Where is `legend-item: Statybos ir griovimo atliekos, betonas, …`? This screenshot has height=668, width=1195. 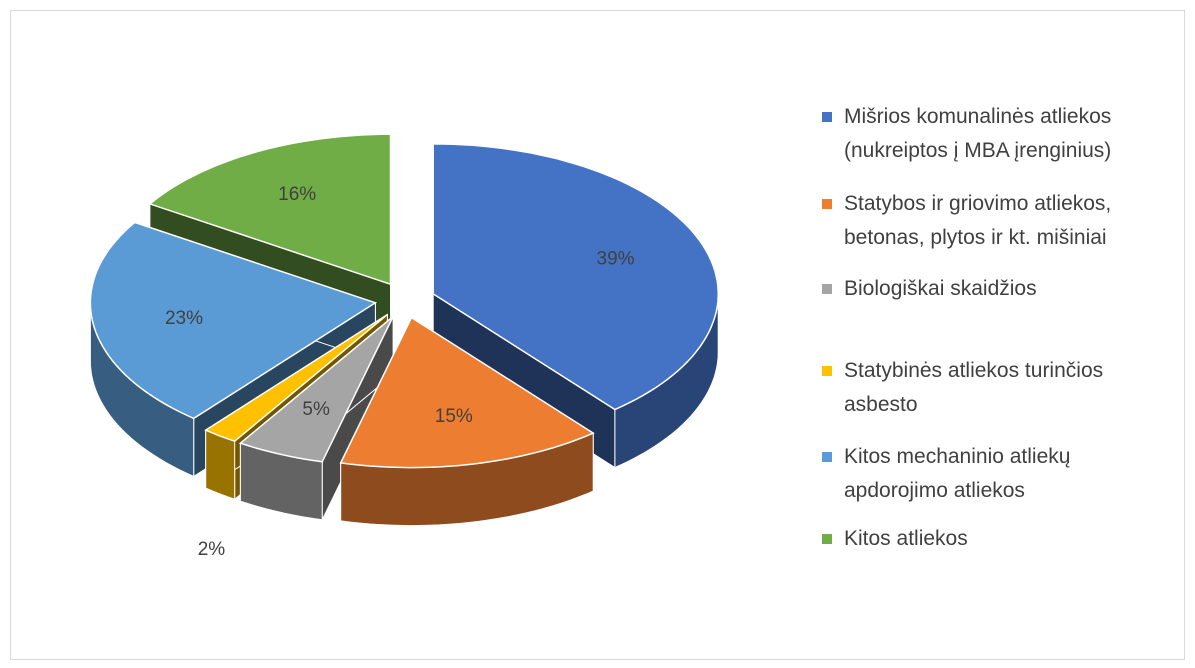
legend-item: Statybos ir griovimo atliekos, betonas, … is located at coordinates (997, 221).